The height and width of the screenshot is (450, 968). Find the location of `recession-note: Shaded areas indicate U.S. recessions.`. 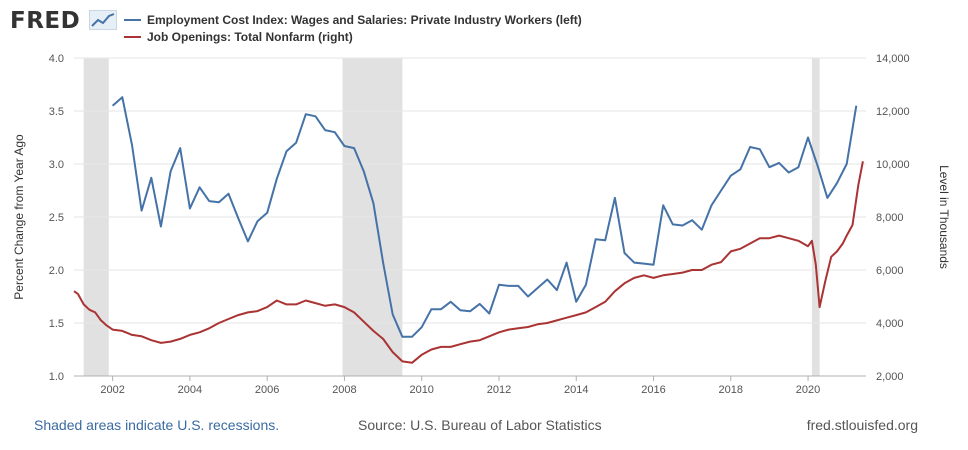

recession-note: Shaded areas indicate U.S. recessions. is located at coordinates (157, 425).